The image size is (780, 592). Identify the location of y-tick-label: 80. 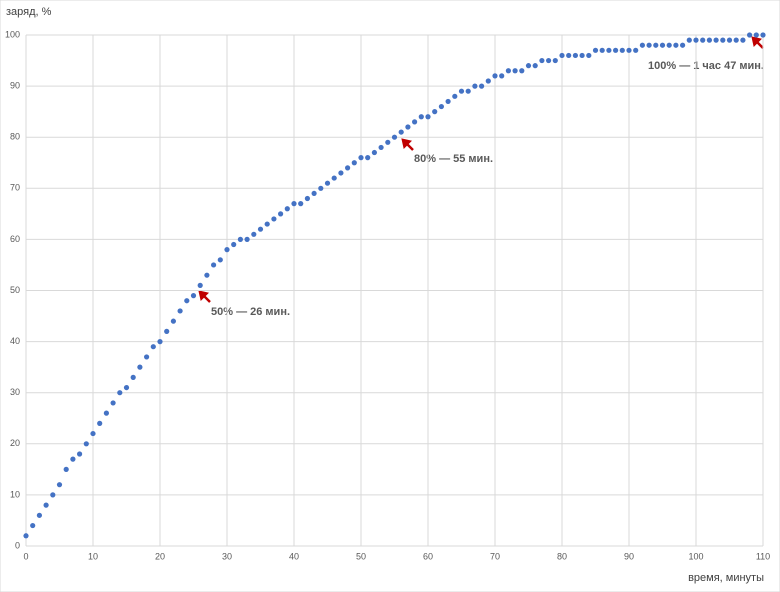
(15, 137).